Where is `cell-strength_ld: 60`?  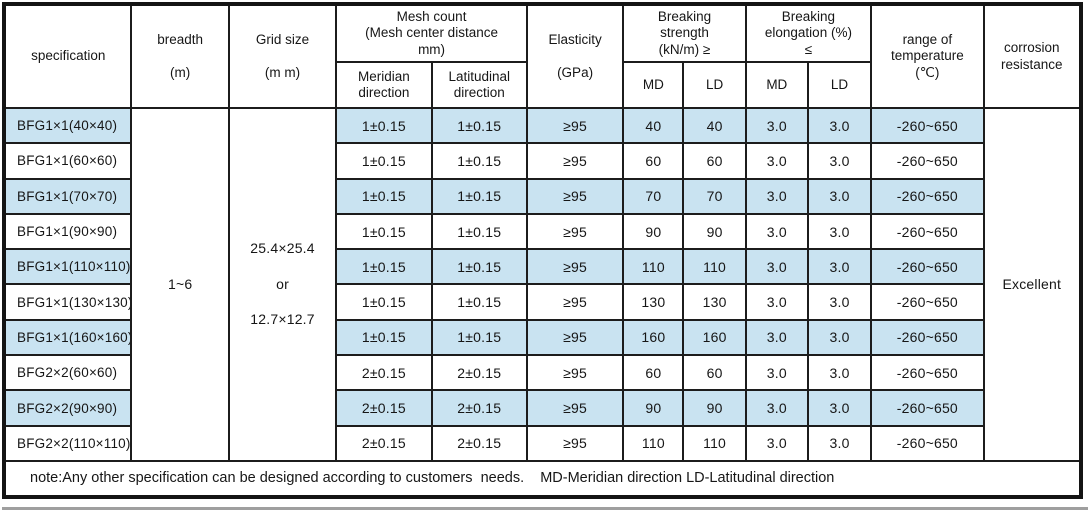
cell-strength_ld: 60 is located at coordinates (714, 161).